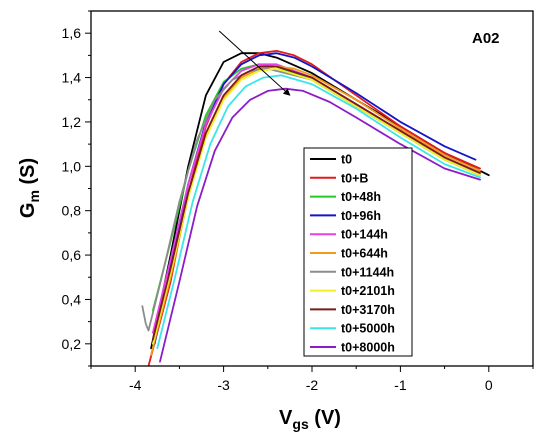 The height and width of the screenshot is (438, 541). I want to click on y-tick-label: 1,2, so click(72, 122).